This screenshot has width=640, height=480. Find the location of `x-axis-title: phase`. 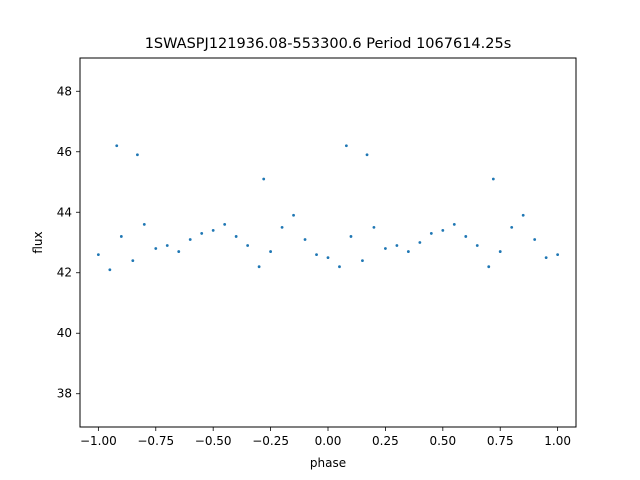

x-axis-title: phase is located at coordinates (328, 463).